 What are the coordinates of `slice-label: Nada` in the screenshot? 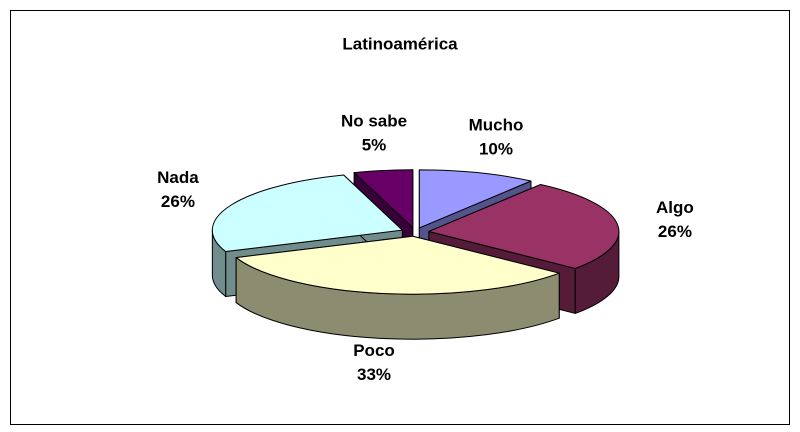 It's located at (178, 177).